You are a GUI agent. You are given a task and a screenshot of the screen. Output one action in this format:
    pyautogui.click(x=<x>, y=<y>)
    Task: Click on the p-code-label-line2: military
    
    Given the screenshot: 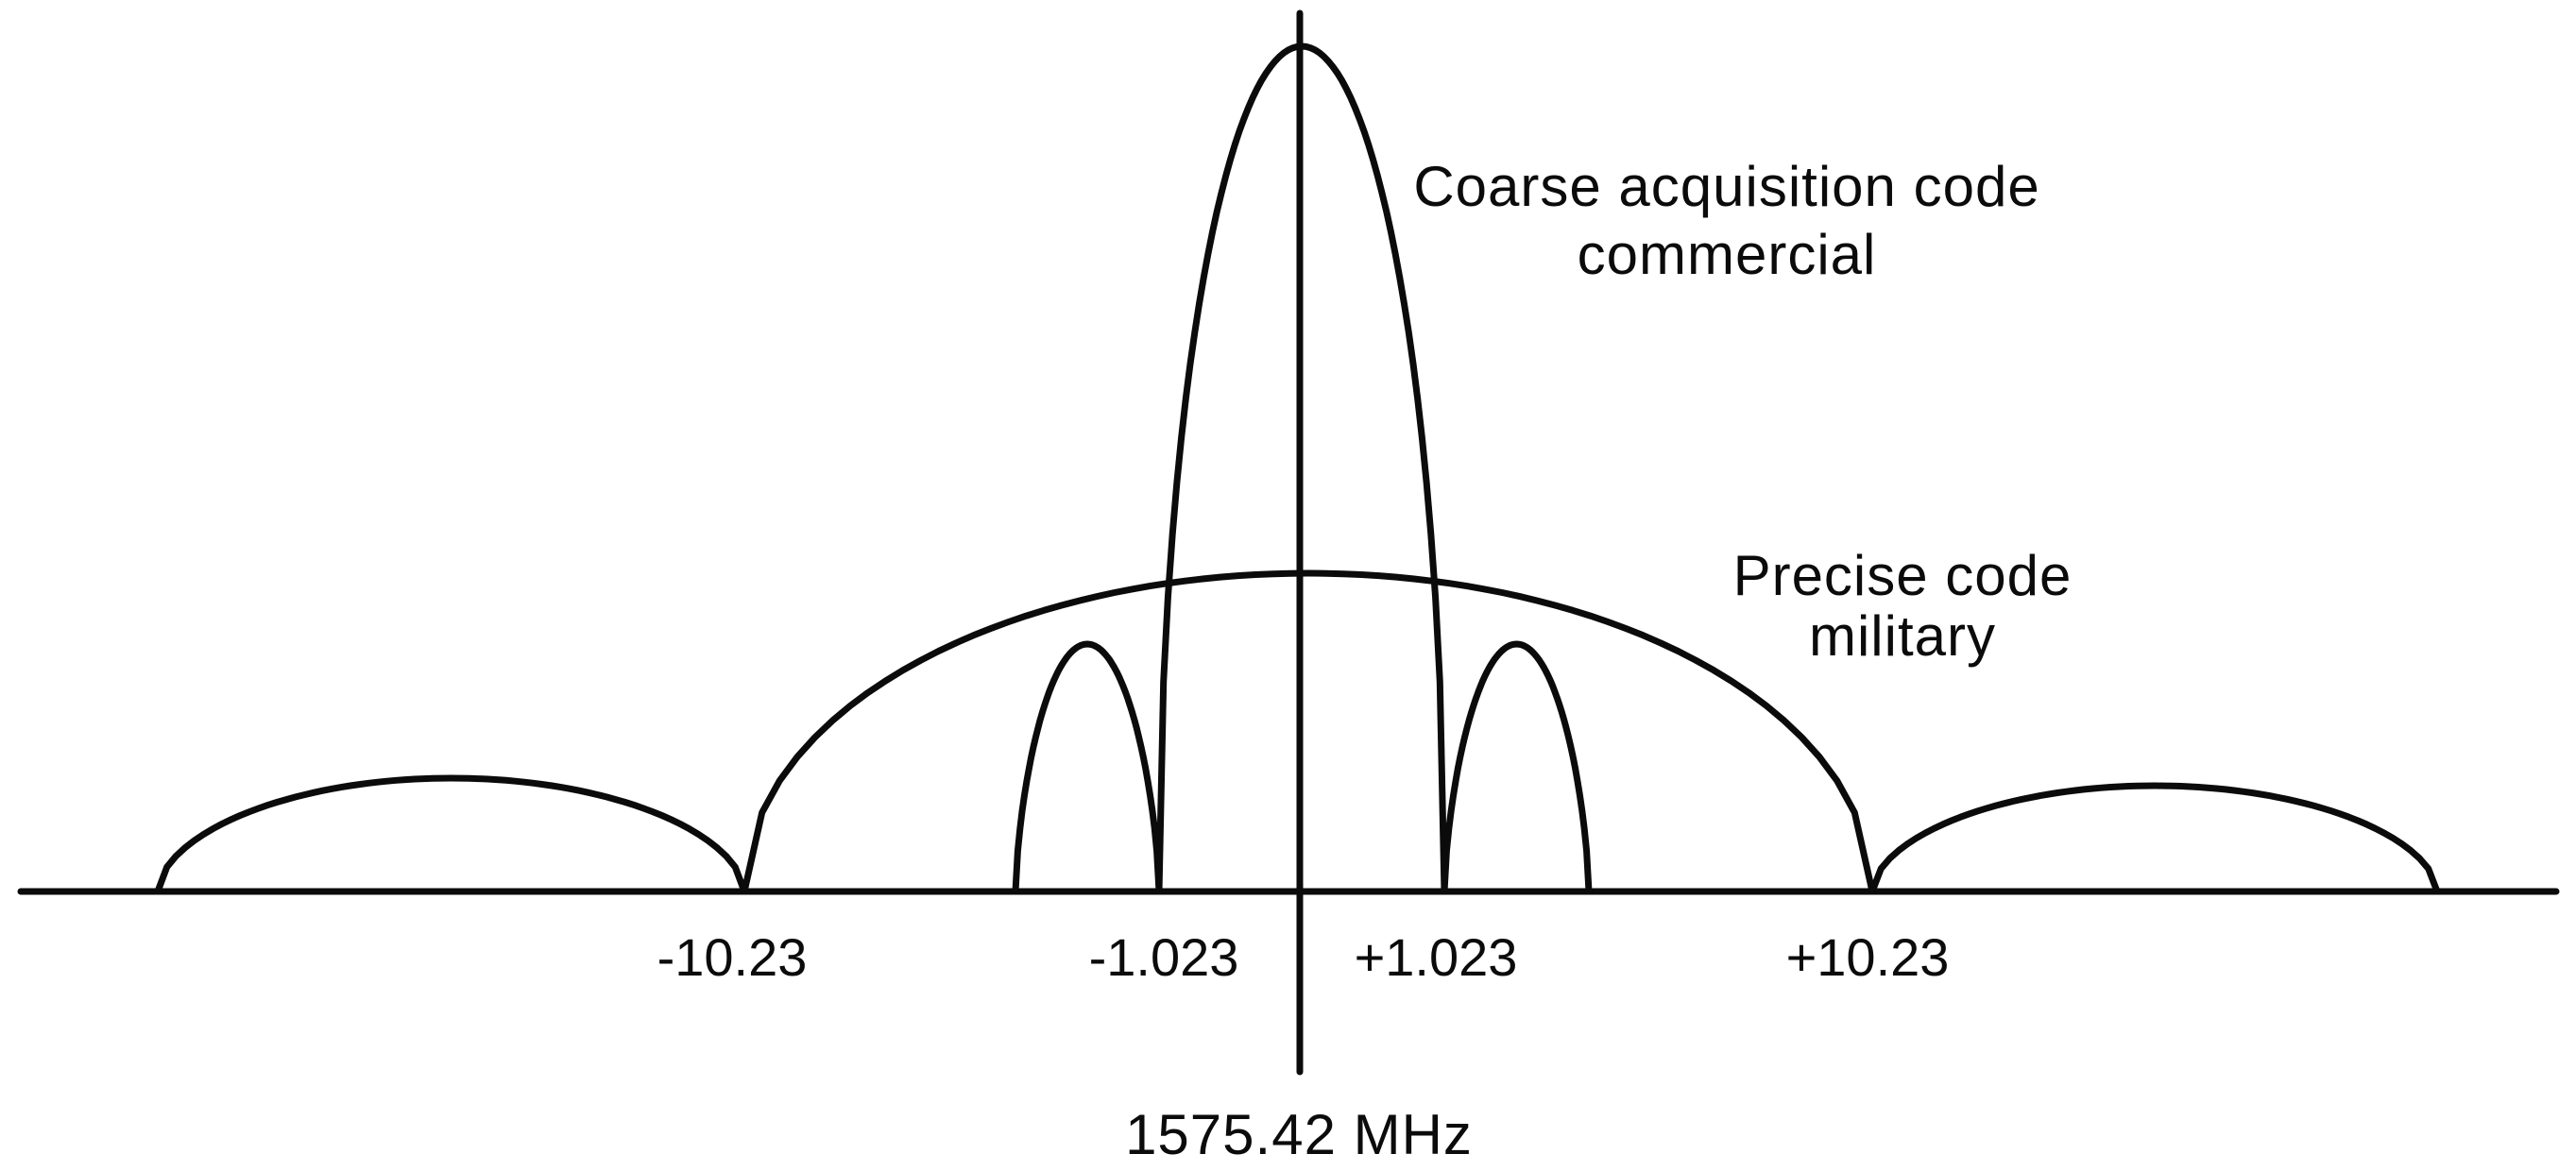 What is the action you would take?
    pyautogui.click(x=1903, y=636)
    